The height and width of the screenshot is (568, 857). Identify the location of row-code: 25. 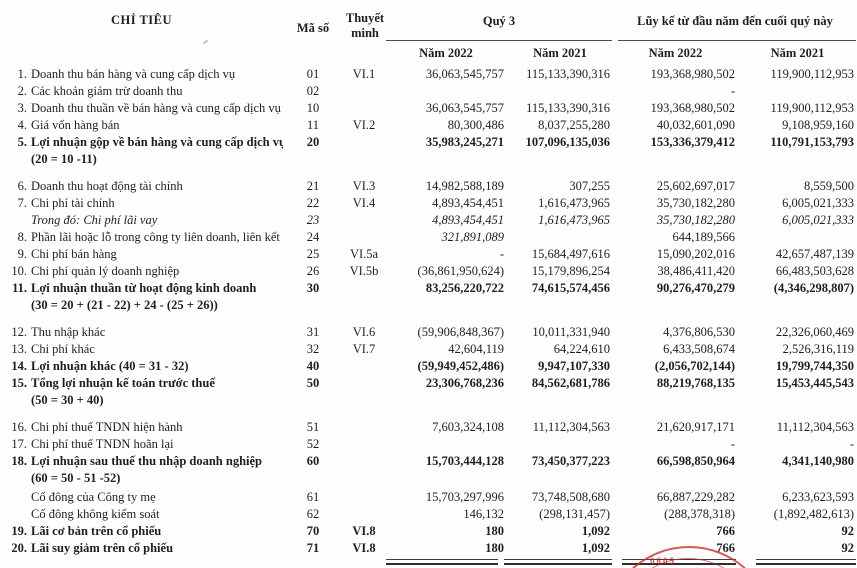
(313, 254).